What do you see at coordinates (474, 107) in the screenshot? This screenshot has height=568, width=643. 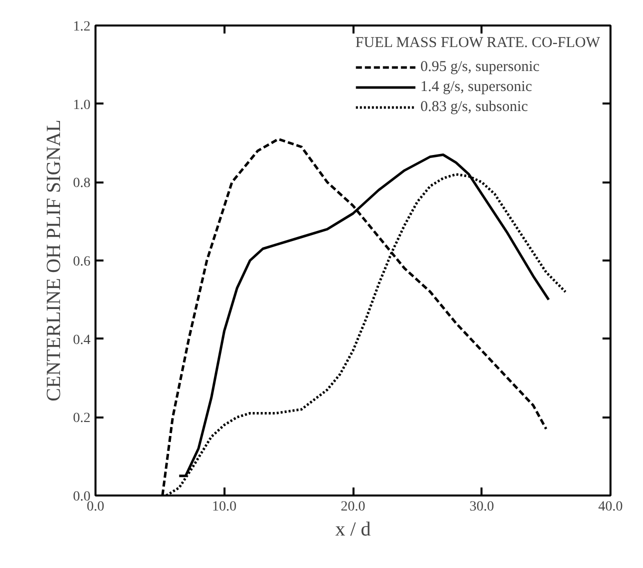 I see `legend-label: 0.83 g/s, subsonic` at bounding box center [474, 107].